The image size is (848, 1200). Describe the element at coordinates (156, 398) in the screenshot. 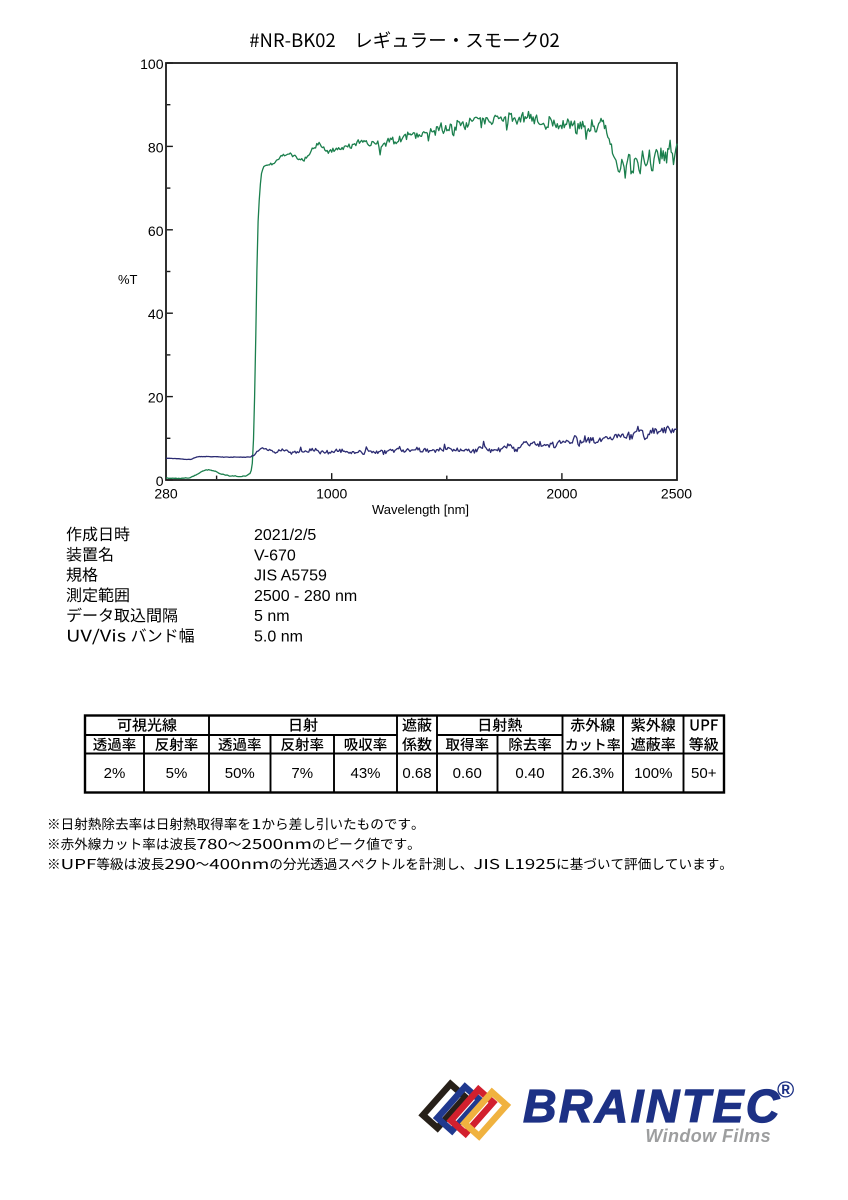

I see `svg-text: 20` at that location.